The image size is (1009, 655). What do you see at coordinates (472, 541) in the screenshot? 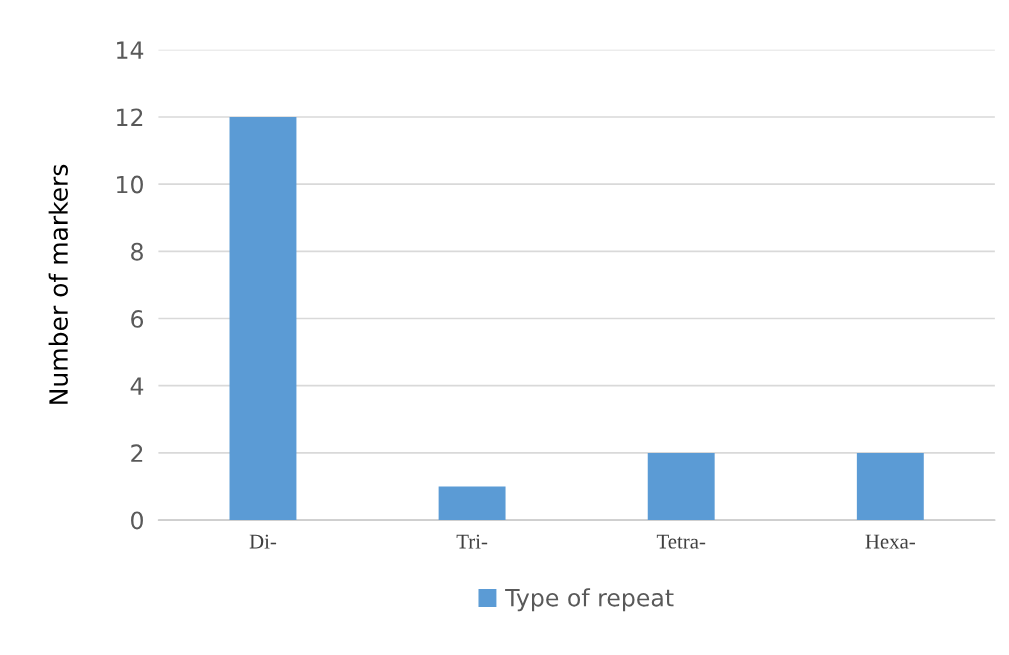
I see `x-tick-label: Tri-` at bounding box center [472, 541].